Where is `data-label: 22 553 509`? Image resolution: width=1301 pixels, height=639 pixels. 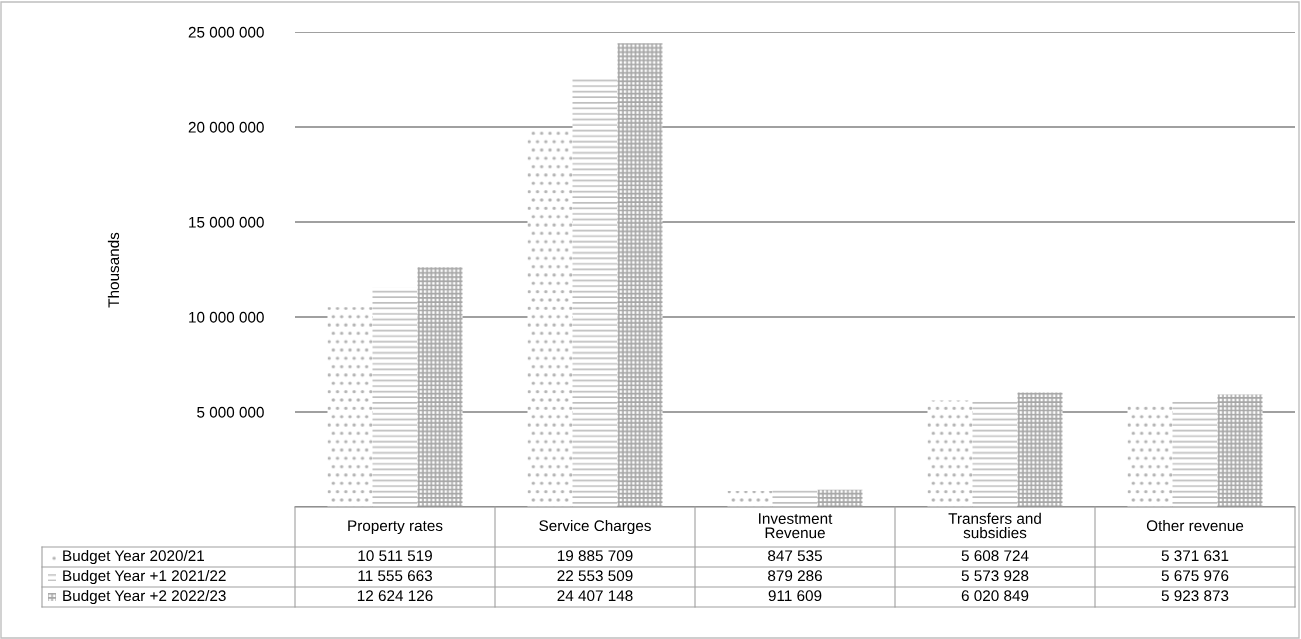 data-label: 22 553 509 is located at coordinates (595, 576).